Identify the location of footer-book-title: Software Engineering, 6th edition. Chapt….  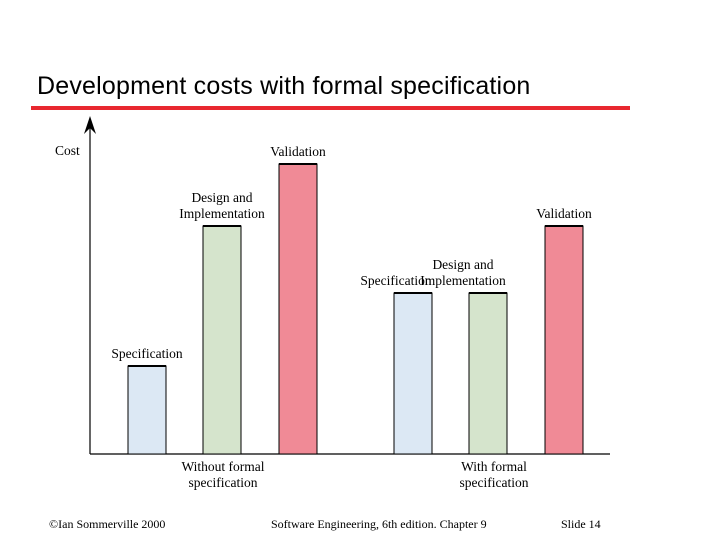
(379, 524).